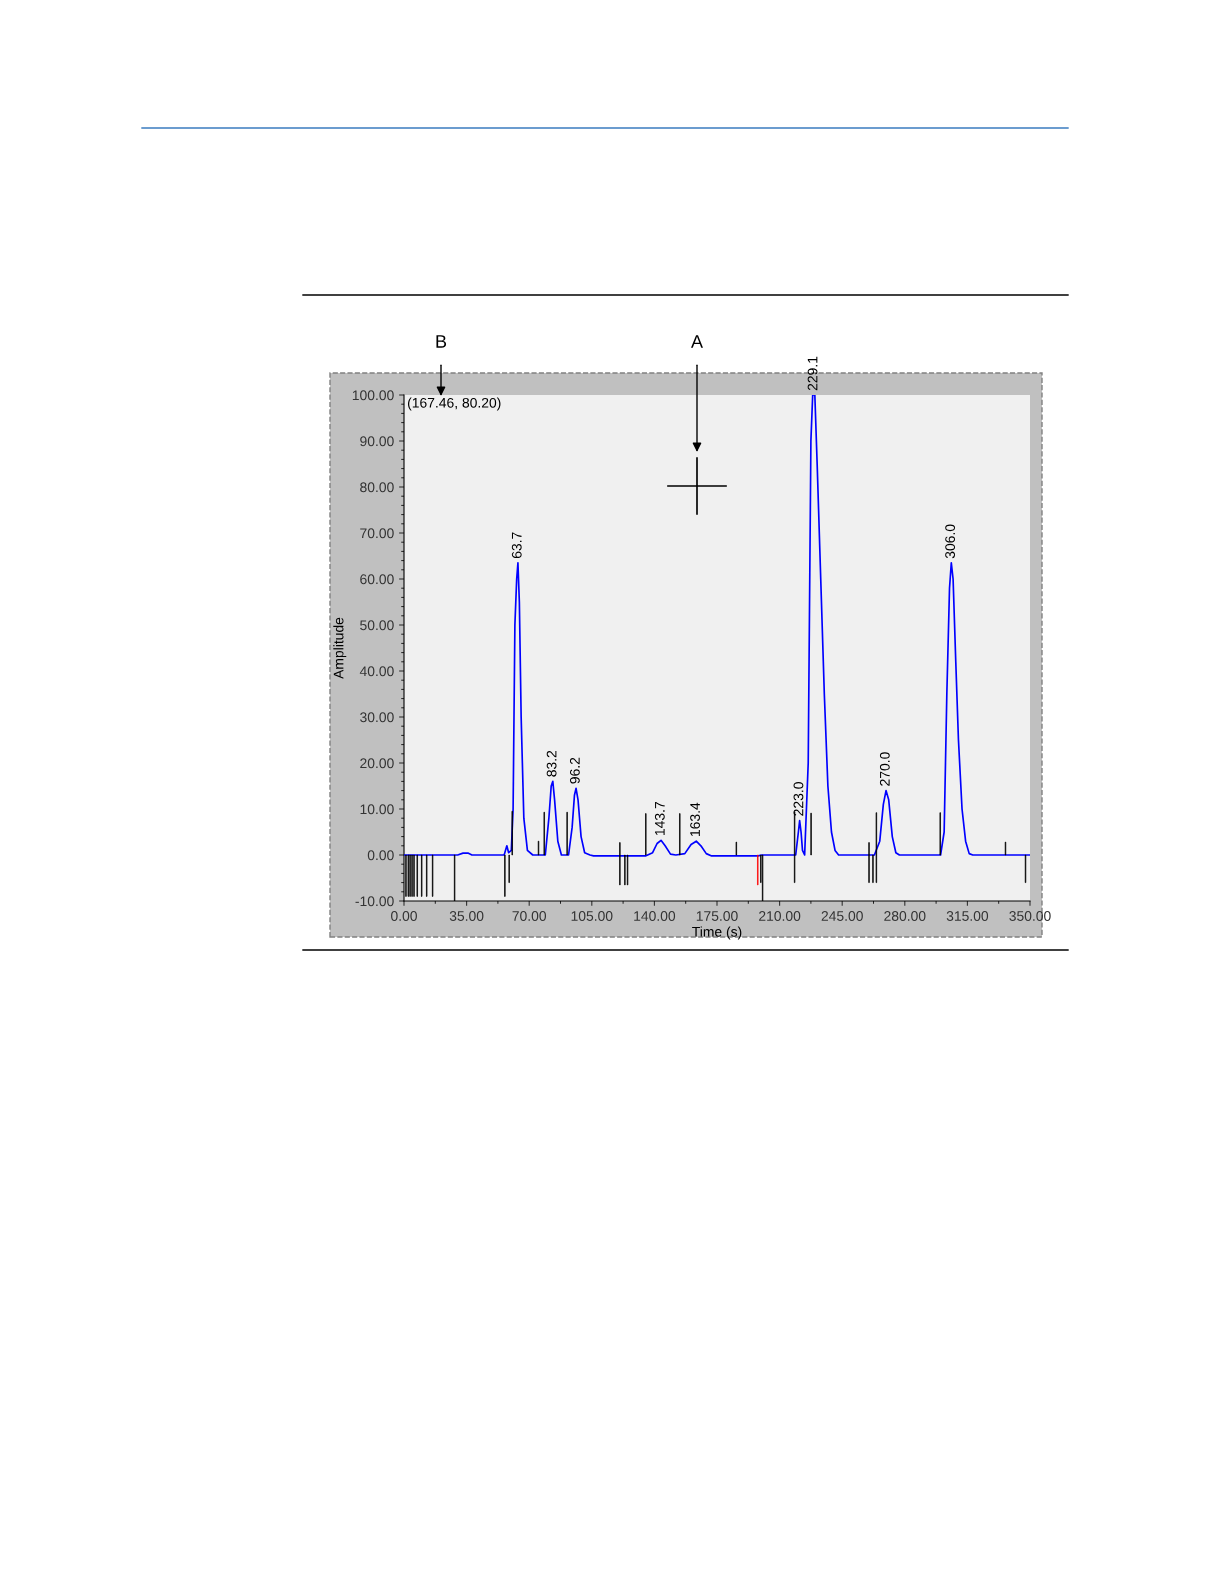 The height and width of the screenshot is (1585, 1225). Describe the element at coordinates (574, 770) in the screenshot. I see `annotation: 96.2` at that location.